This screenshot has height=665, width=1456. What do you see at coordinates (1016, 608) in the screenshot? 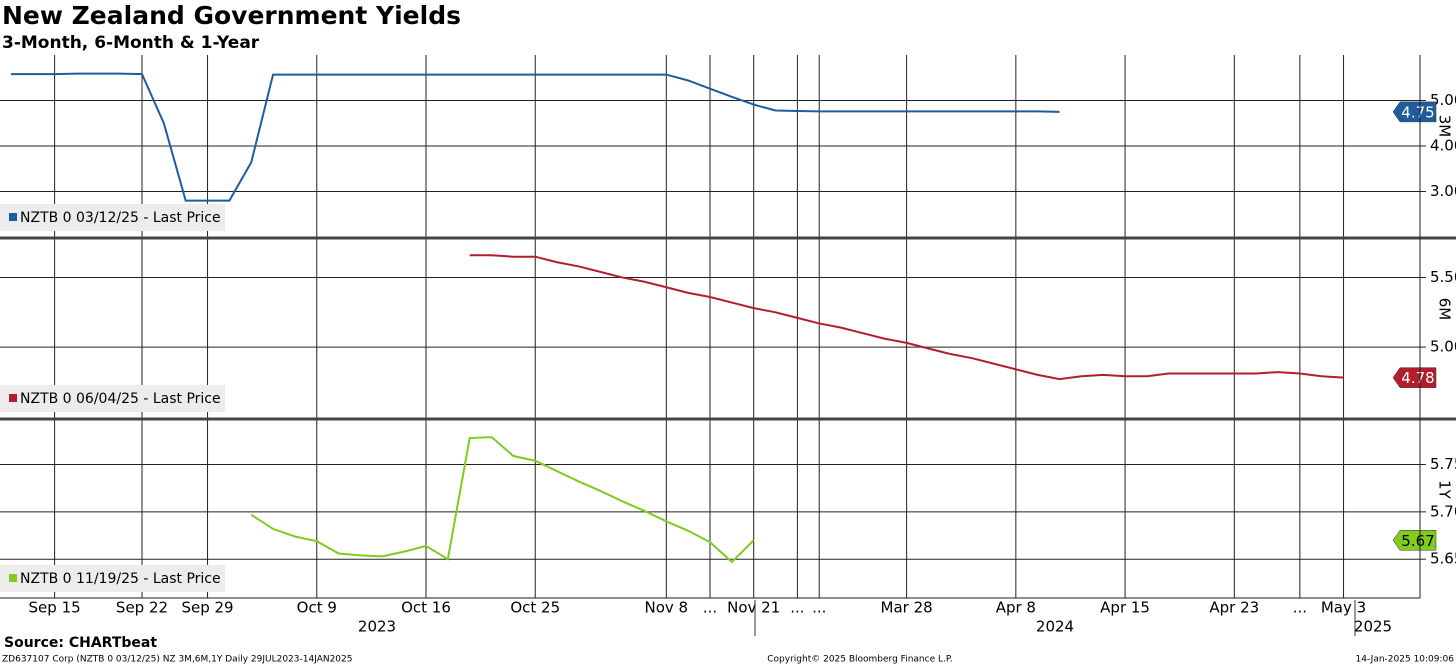
I see `x-tick-label: Apr 8` at bounding box center [1016, 608].